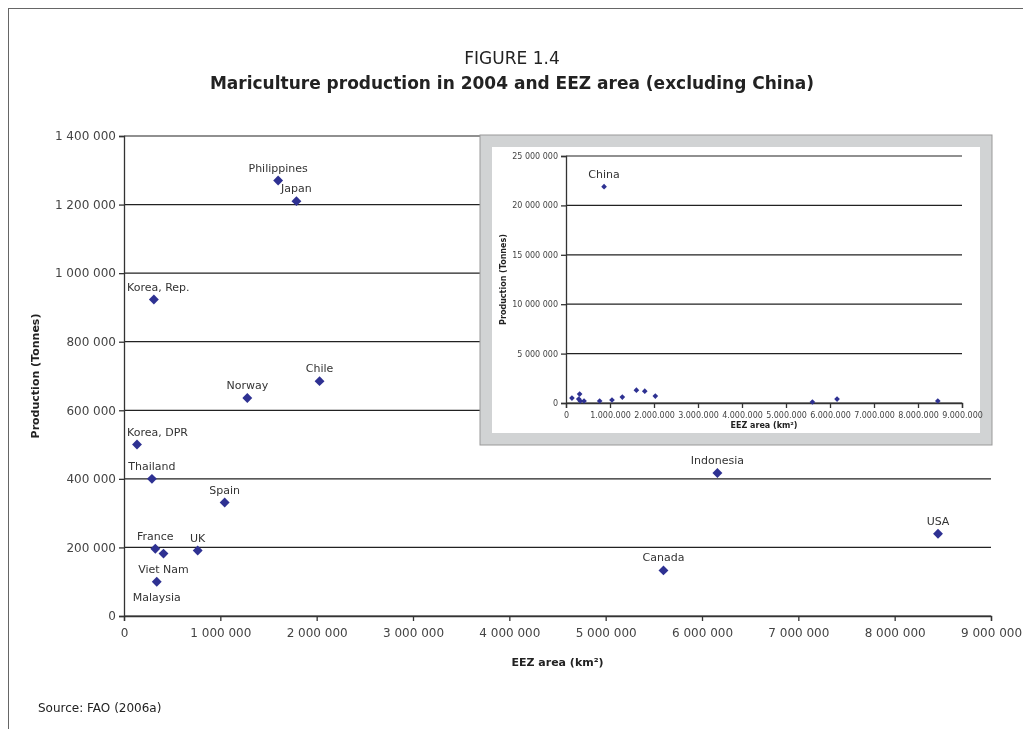  What do you see at coordinates (702, 633) in the screenshot?
I see `x-tick-label: 6 000 000` at bounding box center [702, 633].